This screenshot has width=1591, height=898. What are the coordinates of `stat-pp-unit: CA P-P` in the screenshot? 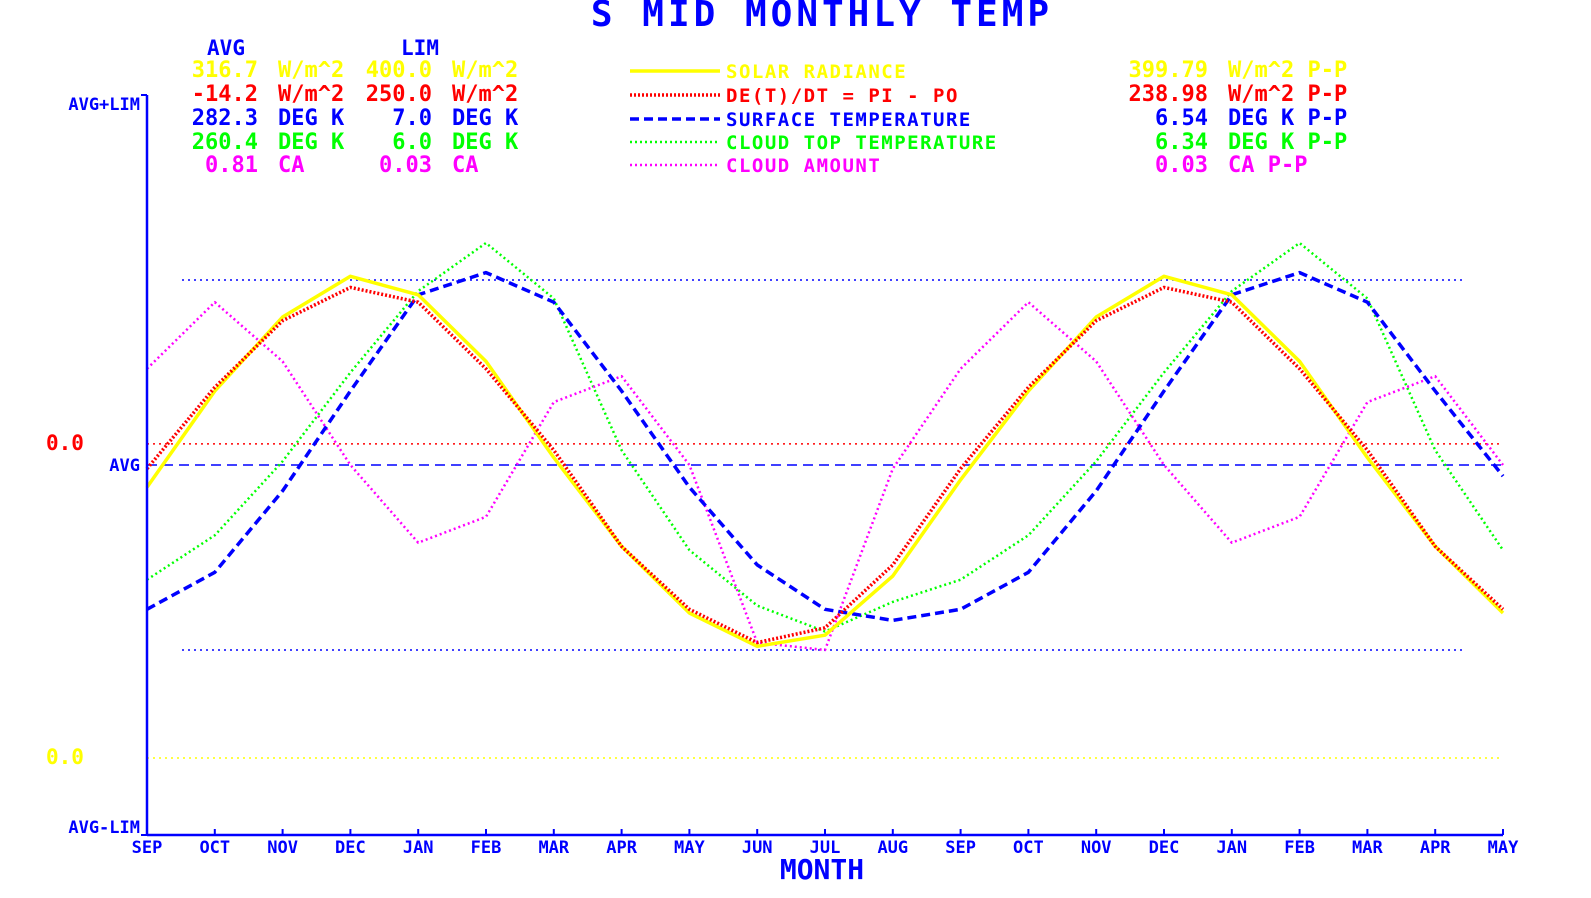 It's located at (1267, 165).